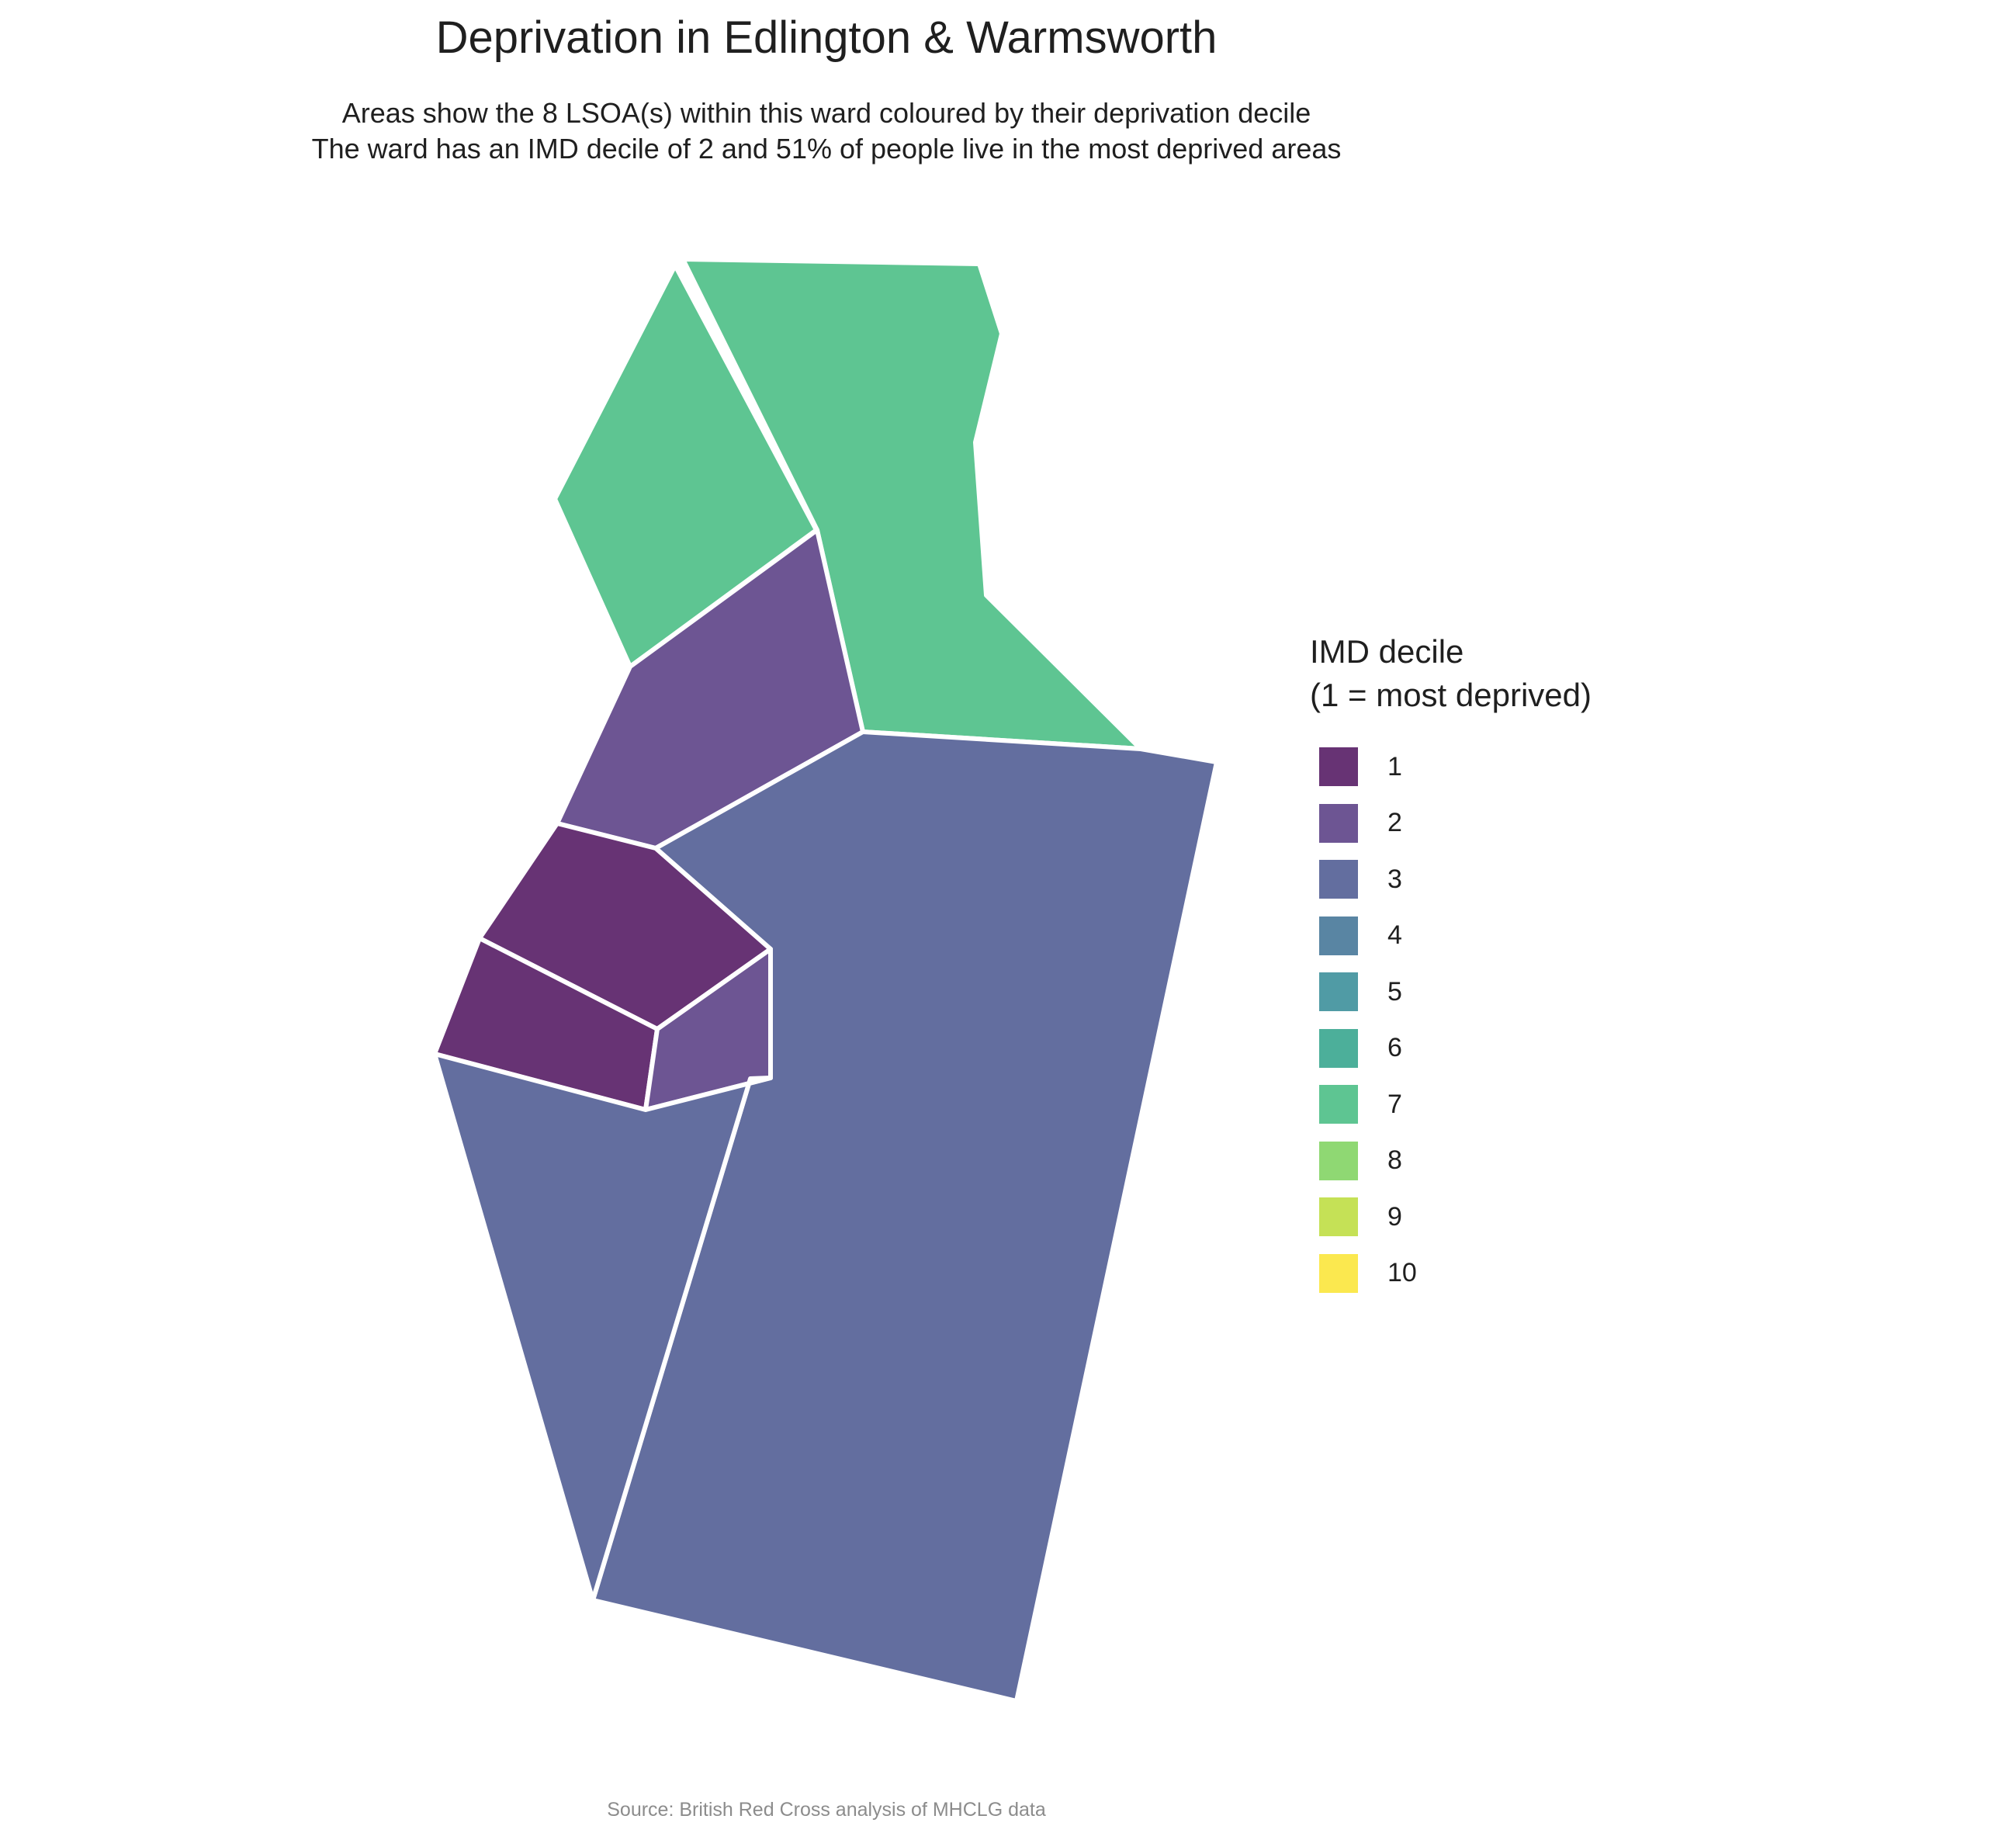 The width and height of the screenshot is (2016, 1833). What do you see at coordinates (1395, 935) in the screenshot?
I see `legend-label: 4` at bounding box center [1395, 935].